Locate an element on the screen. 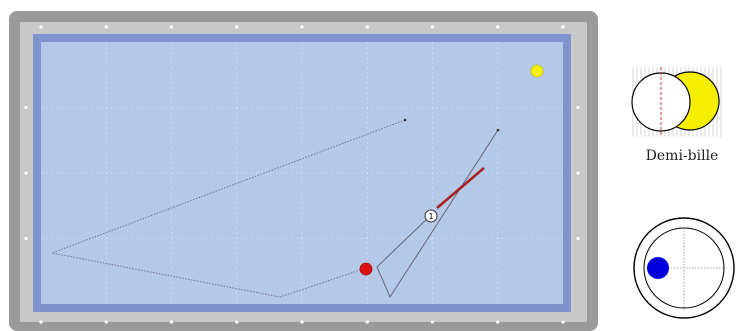 This screenshot has height=331, width=741. spin-diagram is located at coordinates (684, 268).